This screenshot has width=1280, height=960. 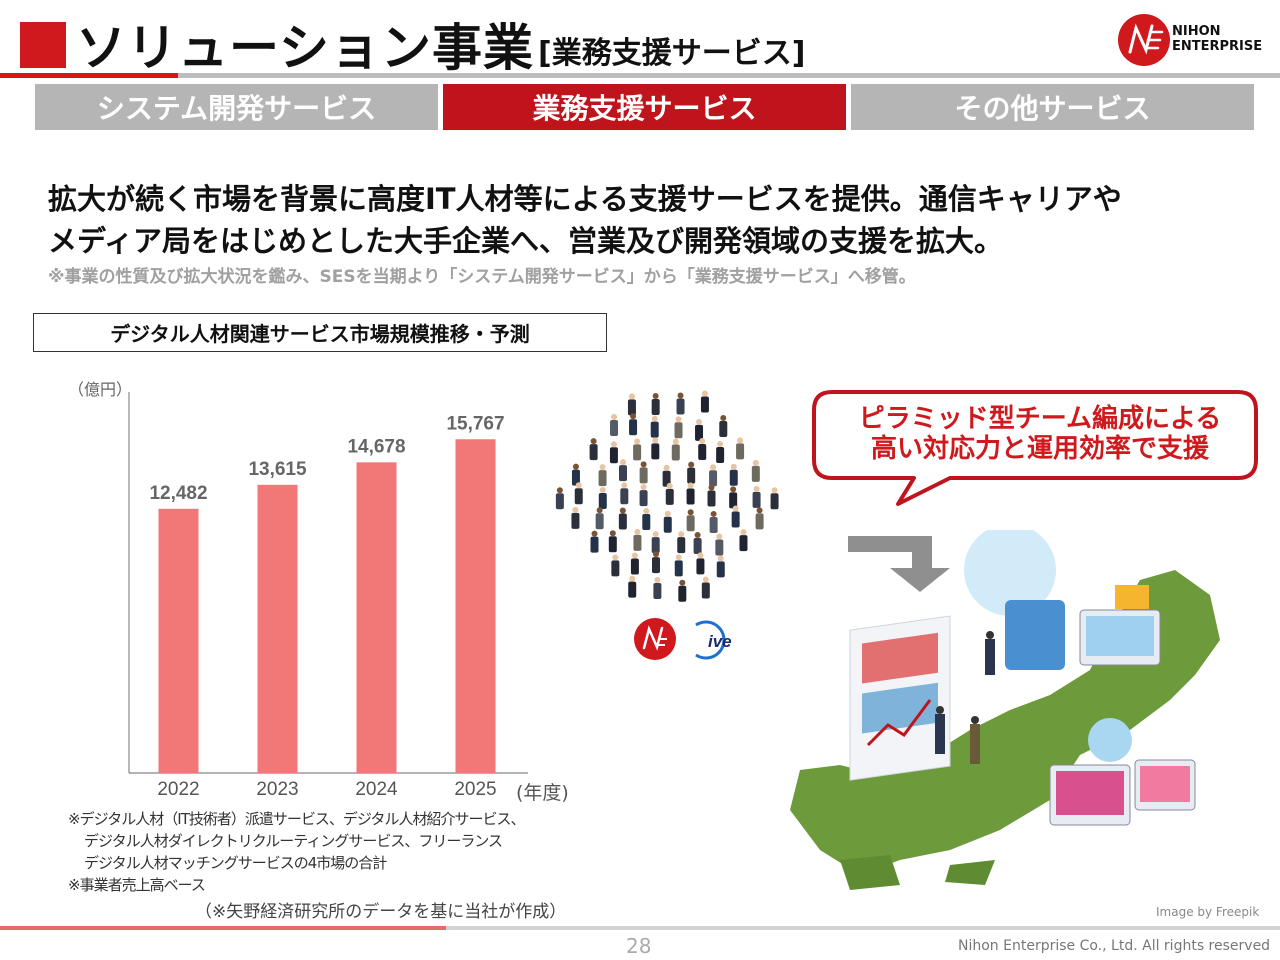 I want to click on chart-title: デジタル人材関連サービス市場規模推移・予測, so click(x=320, y=332).